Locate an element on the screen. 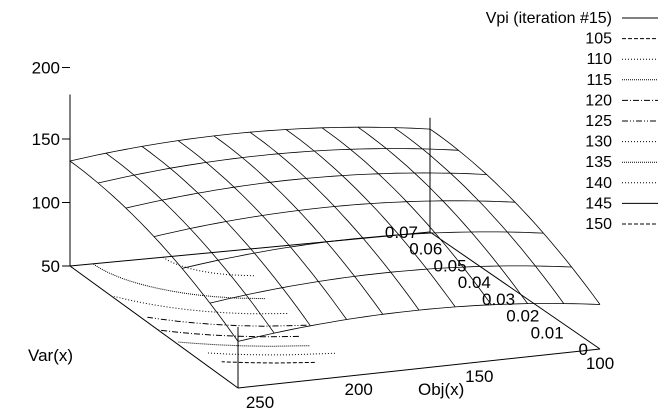 The height and width of the screenshot is (409, 660). y-tick-label: 0.02 is located at coordinates (522, 316).